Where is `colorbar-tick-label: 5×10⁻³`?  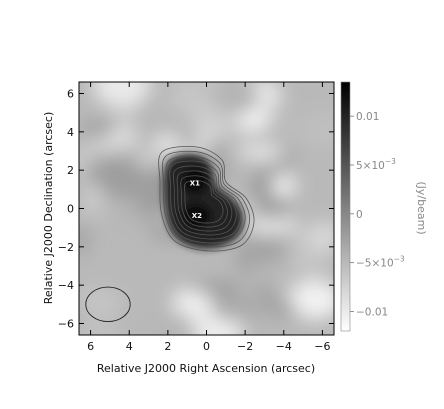
colorbar-tick-label: 5×10⁻³ is located at coordinates (376, 164).